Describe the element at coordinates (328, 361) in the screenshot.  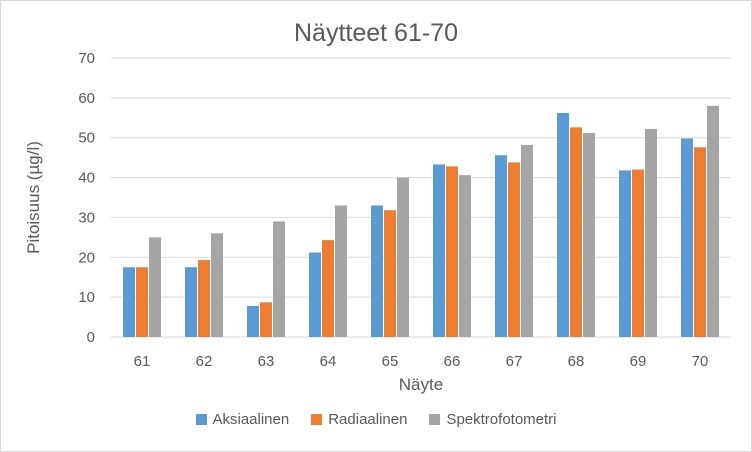
I see `x-tick-label: 64` at that location.